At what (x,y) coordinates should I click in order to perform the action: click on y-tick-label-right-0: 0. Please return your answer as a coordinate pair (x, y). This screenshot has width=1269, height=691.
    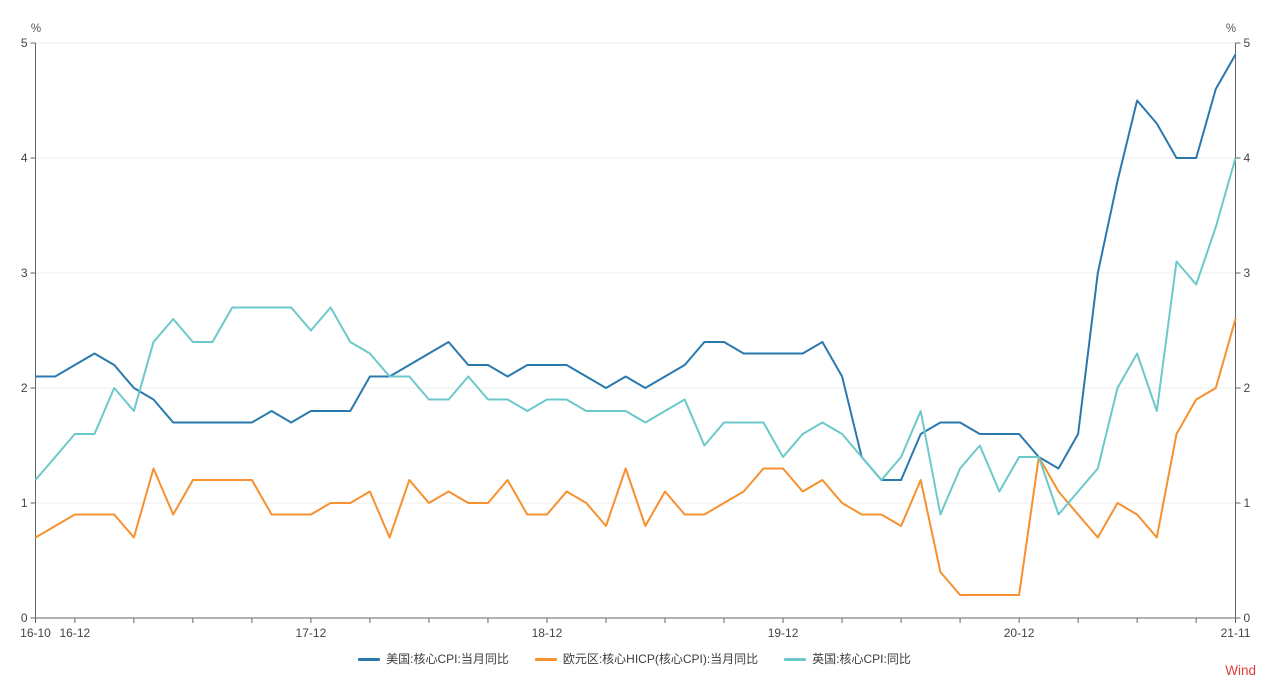
    Looking at the image, I should click on (1247, 618).